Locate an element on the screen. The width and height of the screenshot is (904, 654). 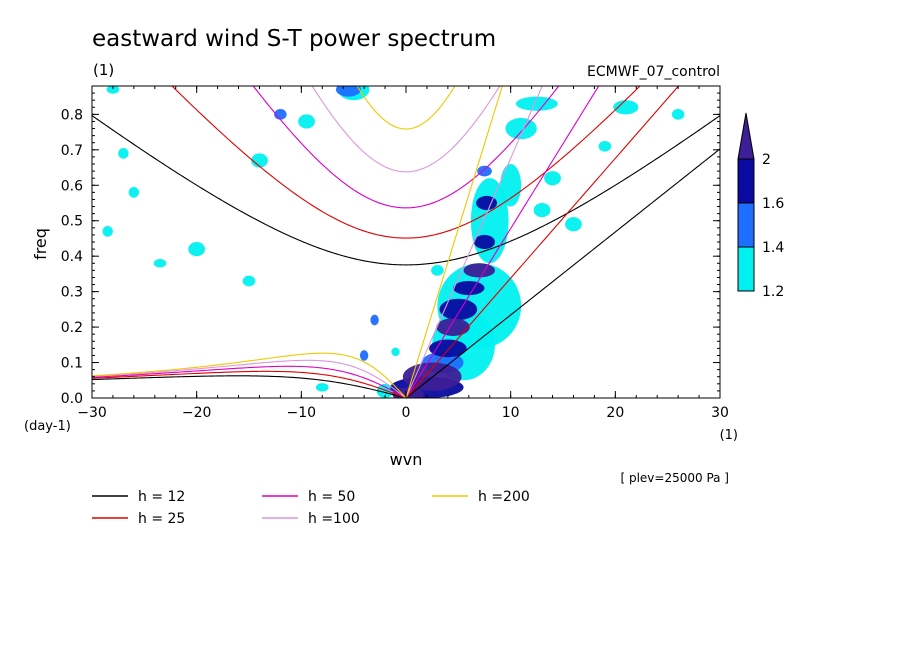
y-axis-label: freq is located at coordinates (40, 244).